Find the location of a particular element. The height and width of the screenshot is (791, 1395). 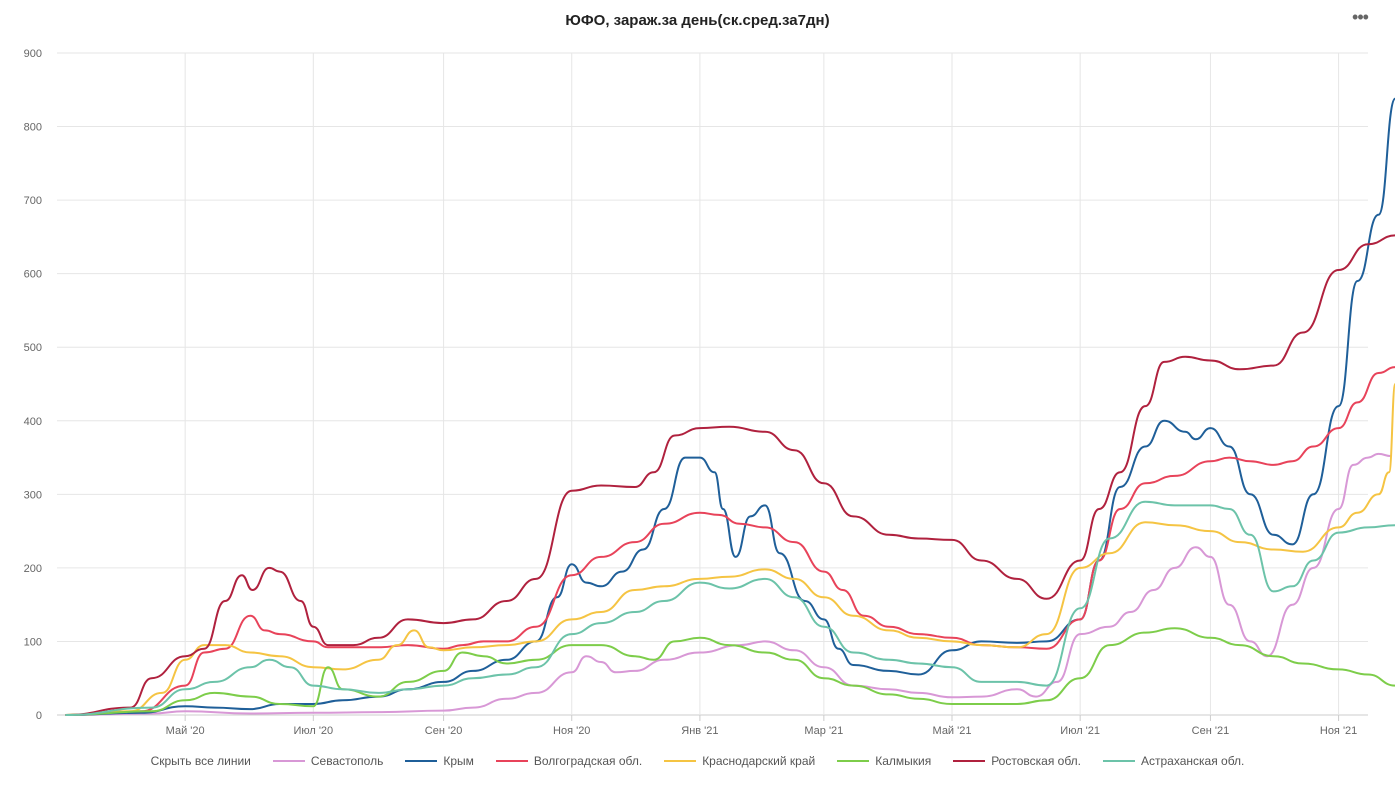

legend-label: Волгоградская обл. is located at coordinates (588, 761).